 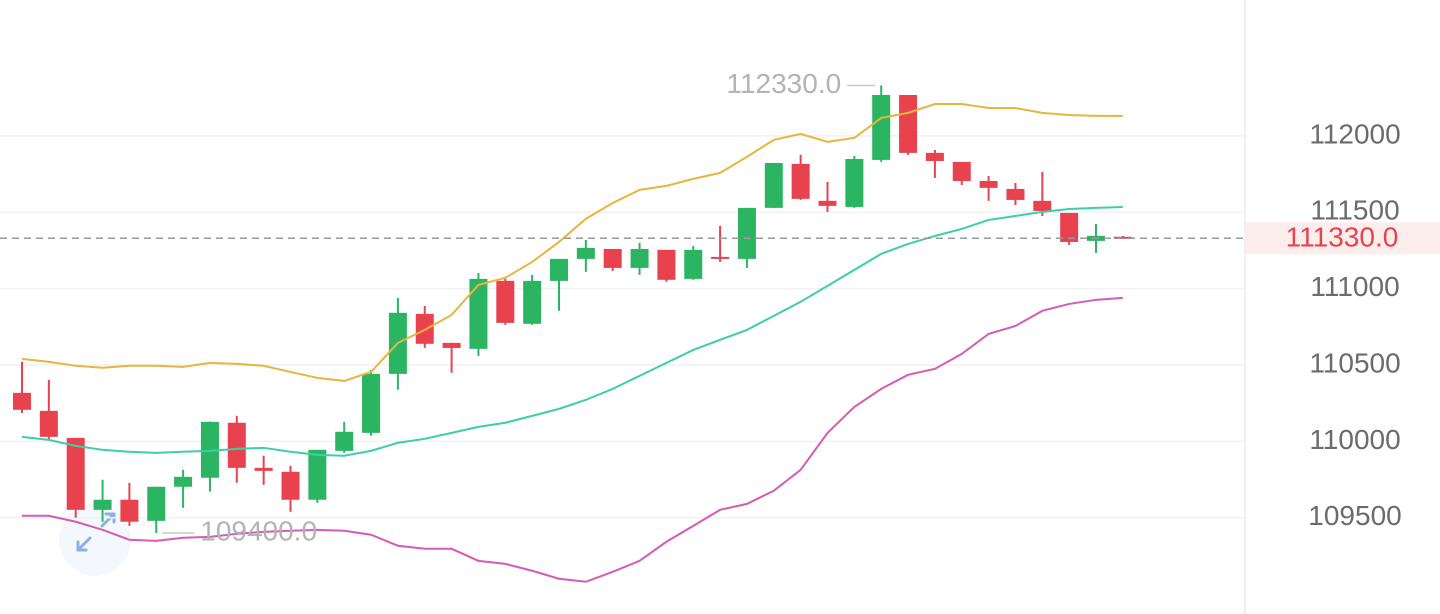 What do you see at coordinates (783, 83) in the screenshot?
I see `max-label: 112330.0` at bounding box center [783, 83].